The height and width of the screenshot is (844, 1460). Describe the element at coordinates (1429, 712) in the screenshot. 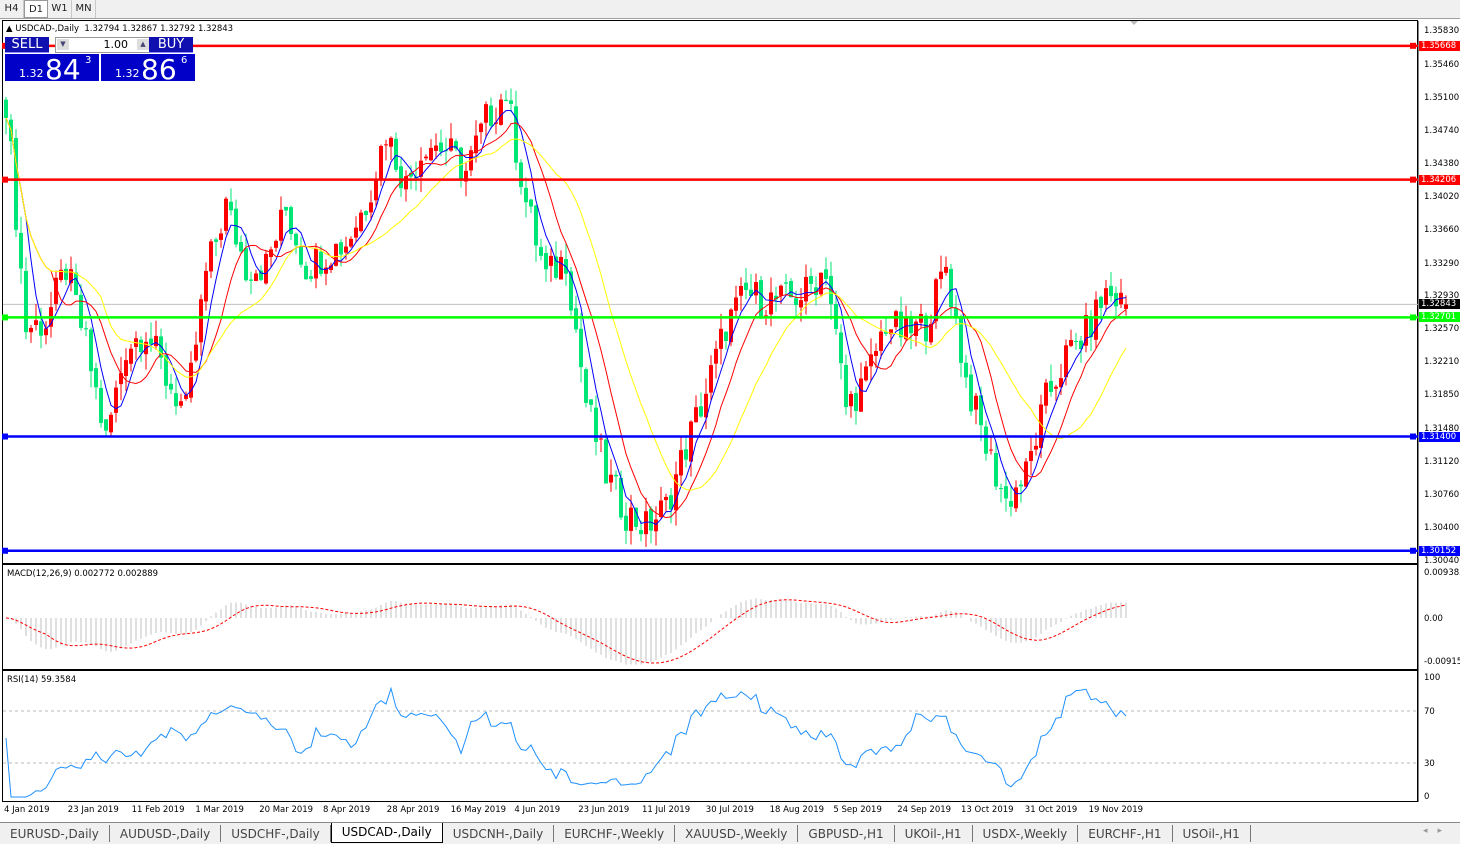

I see `rsi-axis-tick: 70` at that location.